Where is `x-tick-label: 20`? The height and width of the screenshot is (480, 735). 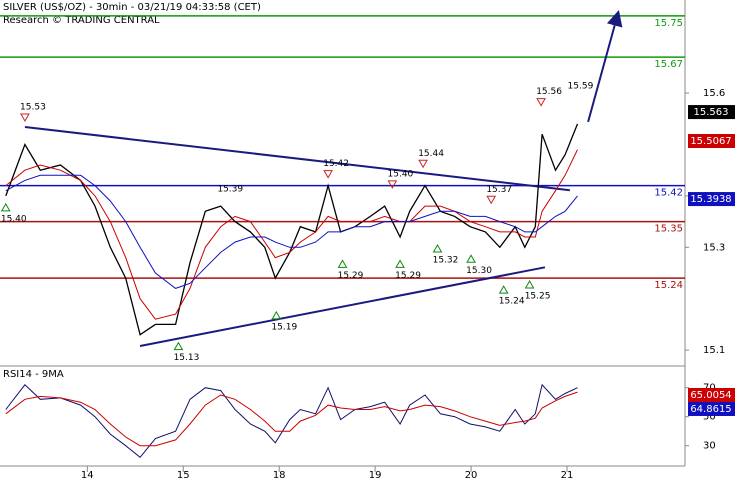
x-tick-label: 20 is located at coordinates (471, 475).